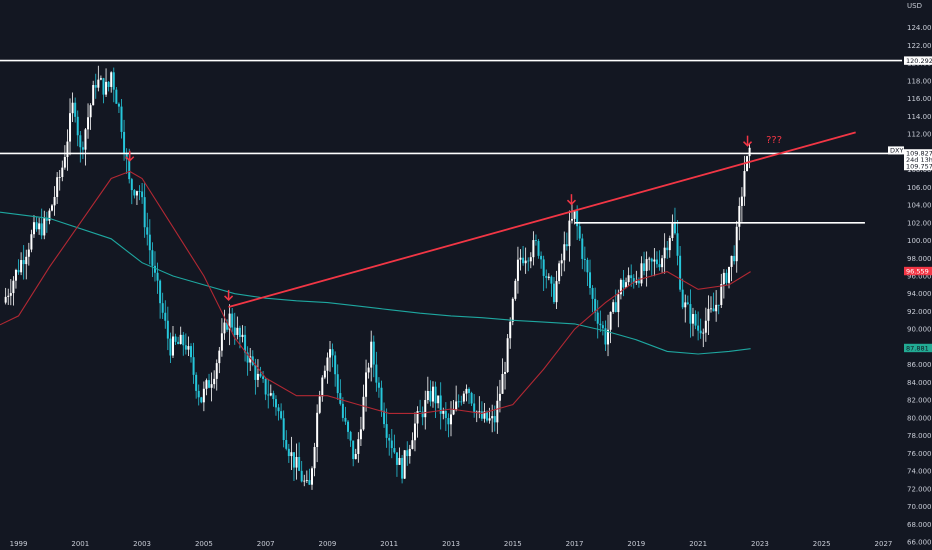 This screenshot has width=932, height=550. Describe the element at coordinates (896, 150) in the screenshot. I see `symbol-badge` at that location.